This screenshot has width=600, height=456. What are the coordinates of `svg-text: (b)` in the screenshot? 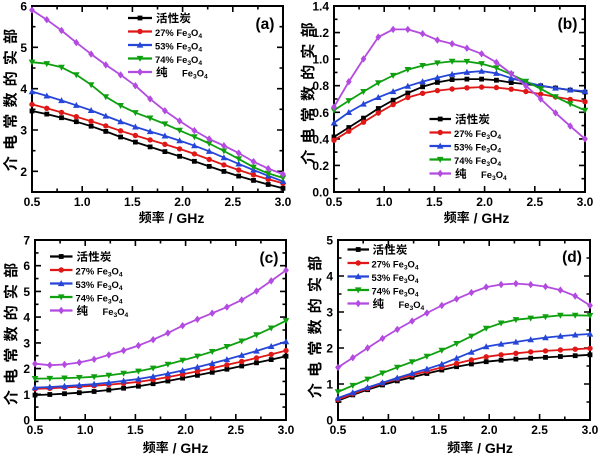 It's located at (568, 24).